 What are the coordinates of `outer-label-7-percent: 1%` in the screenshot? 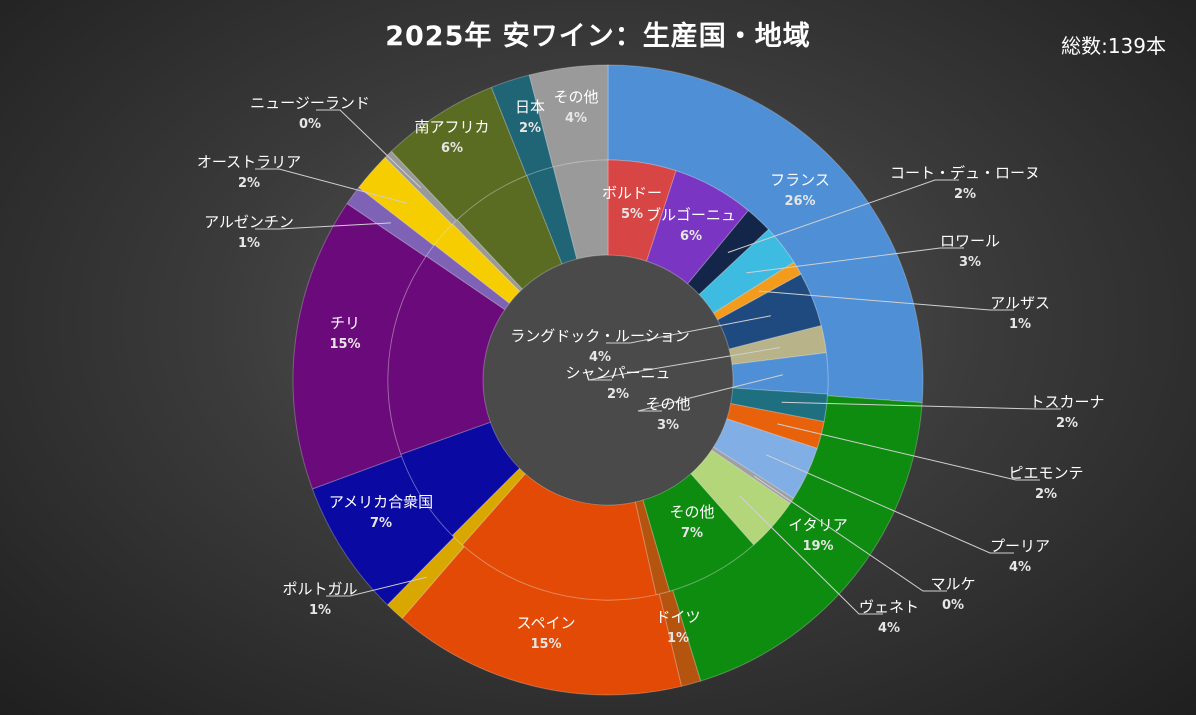 It's located at (249, 243).